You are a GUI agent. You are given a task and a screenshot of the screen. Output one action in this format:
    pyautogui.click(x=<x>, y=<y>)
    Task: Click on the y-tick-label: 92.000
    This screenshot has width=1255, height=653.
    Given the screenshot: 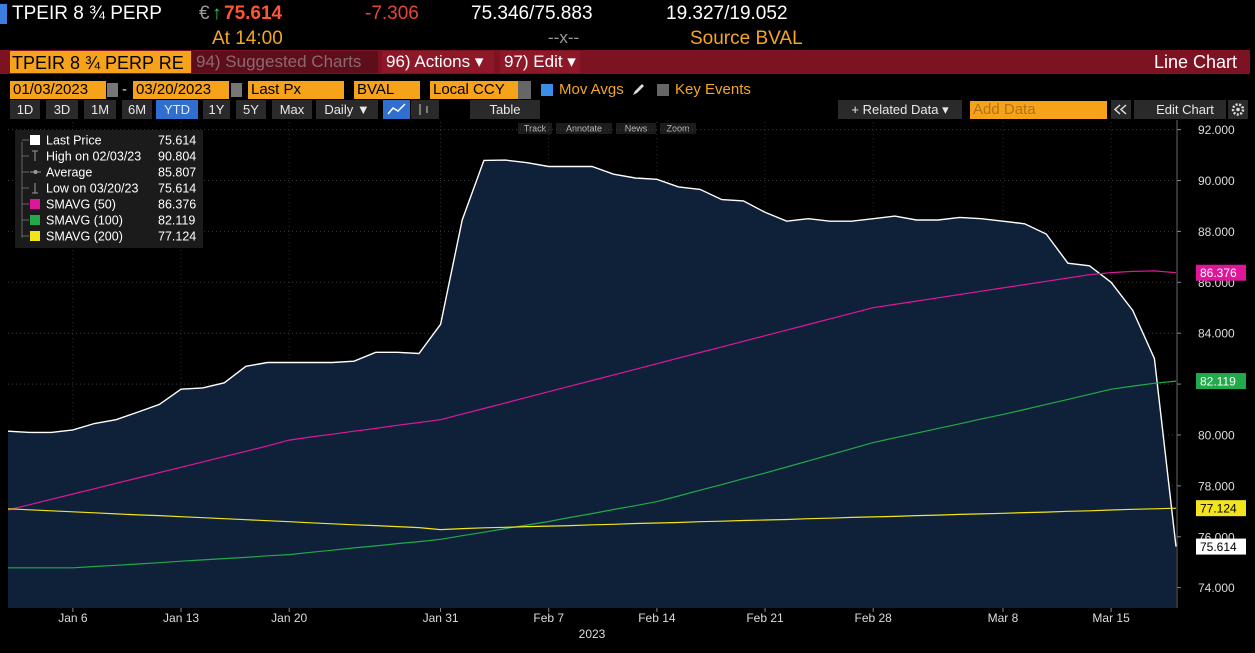 What is the action you would take?
    pyautogui.click(x=1216, y=130)
    